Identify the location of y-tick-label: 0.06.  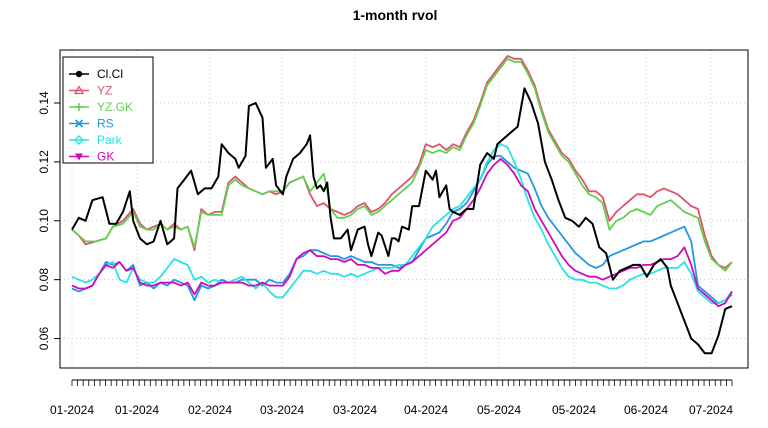
(44, 339).